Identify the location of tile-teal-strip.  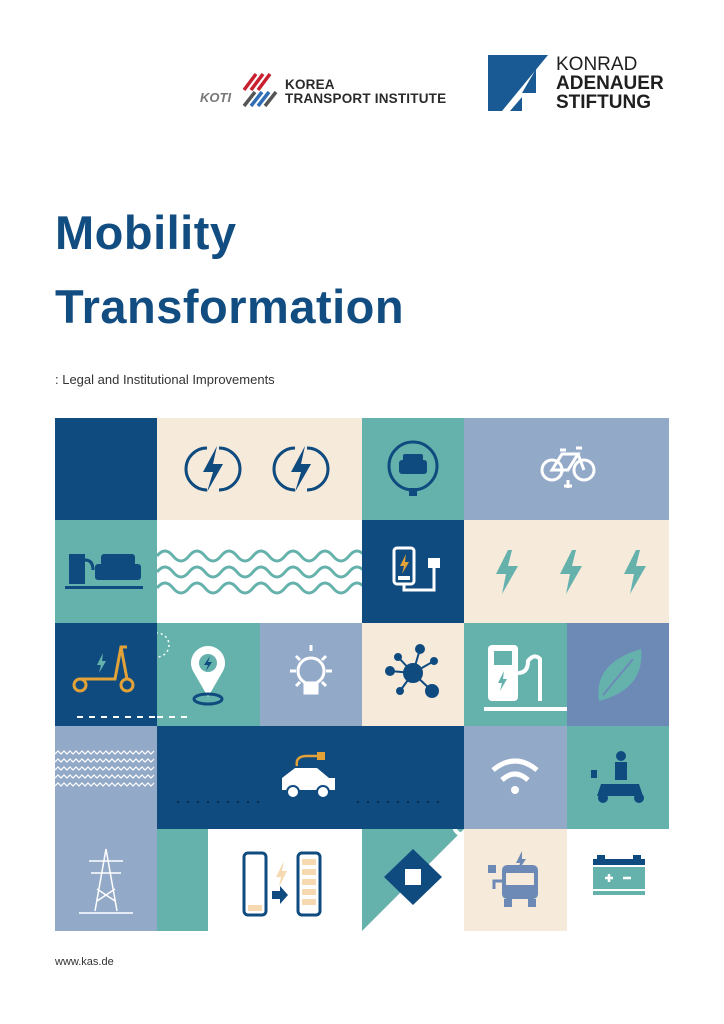
(182, 880).